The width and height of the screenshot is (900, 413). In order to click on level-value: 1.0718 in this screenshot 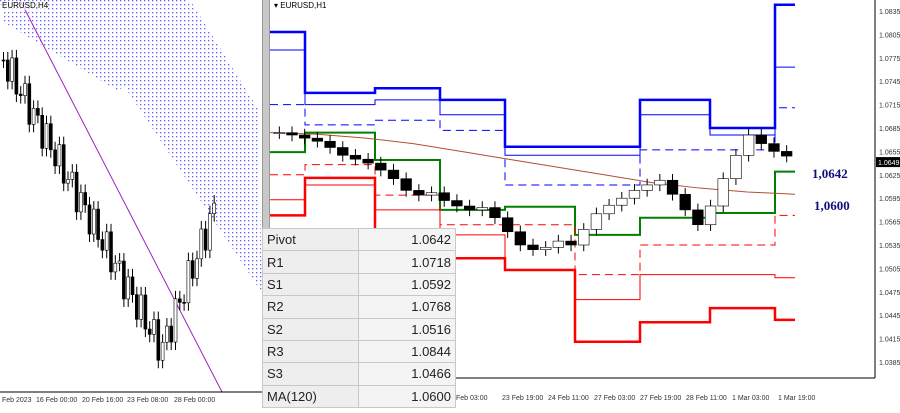, I will do `click(407, 262)`.